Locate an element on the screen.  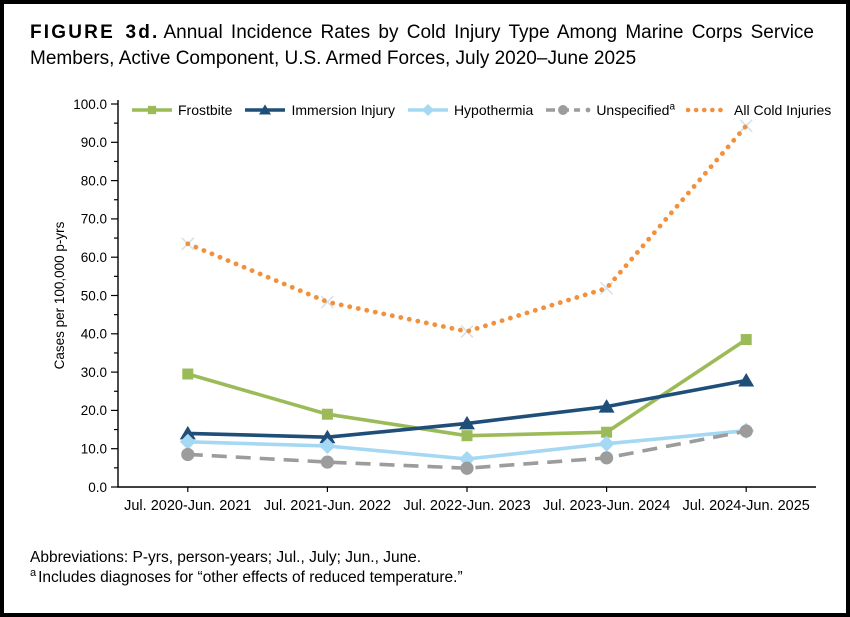
legend-item-hypothermia: Hypothermia is located at coordinates (469, 110).